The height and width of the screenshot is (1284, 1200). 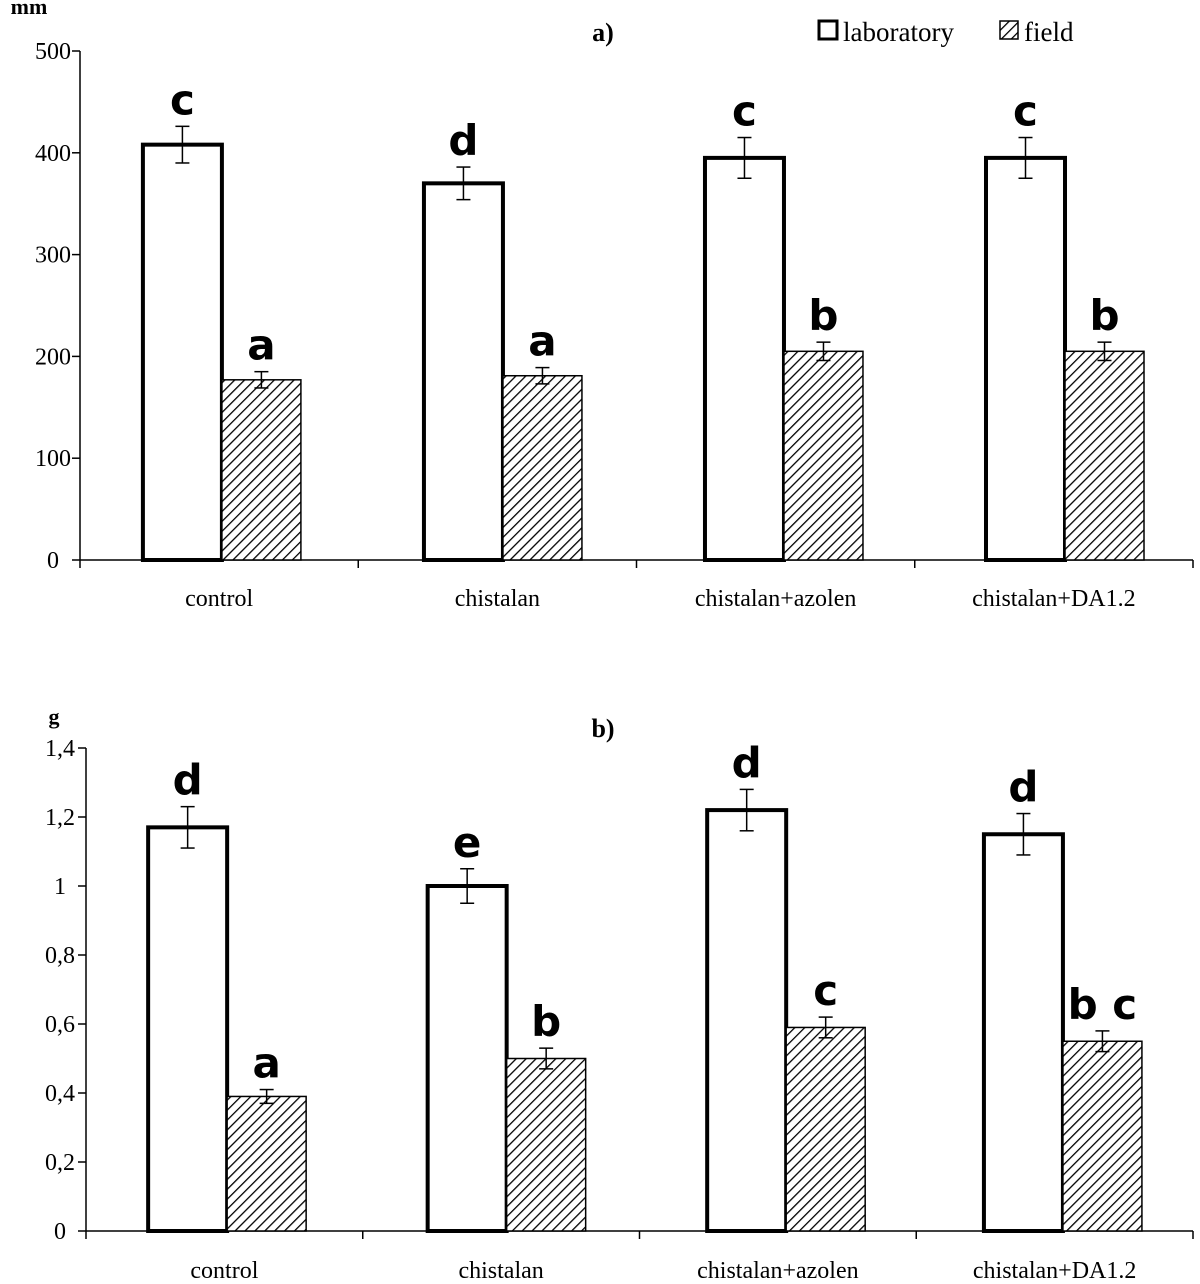 I want to click on panel-b-category-label: chistalan, so click(x=500, y=1271).